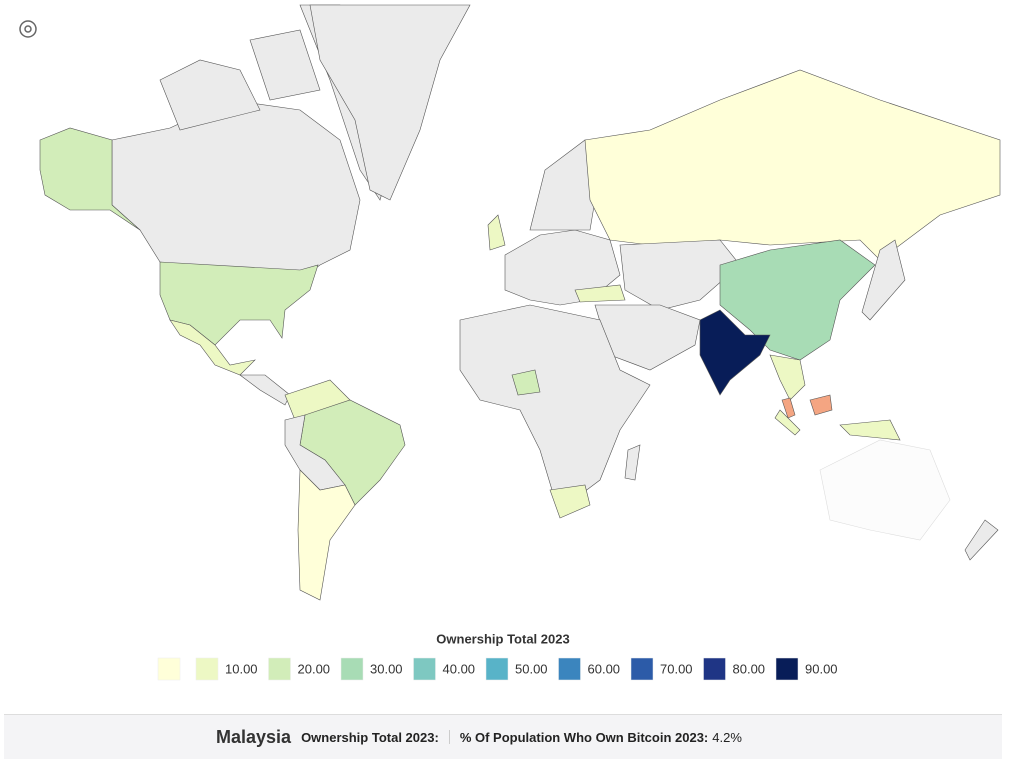 This screenshot has width=1024, height=761. I want to click on legend-label: 90.00, so click(821, 668).